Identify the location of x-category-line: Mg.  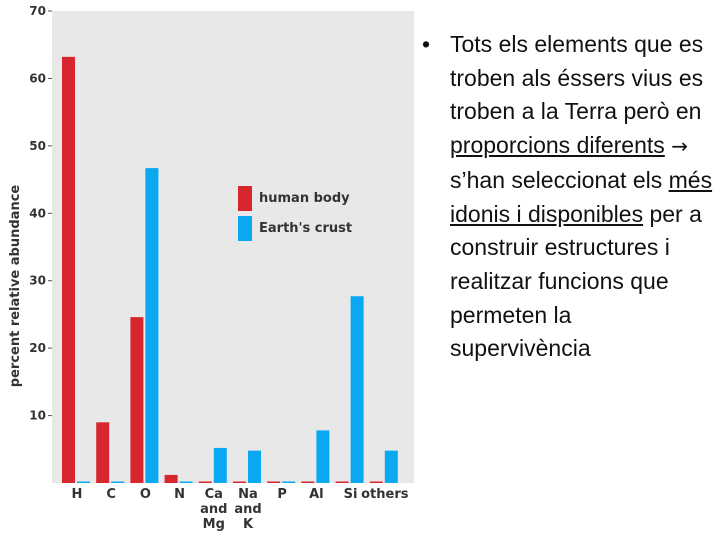
(214, 524).